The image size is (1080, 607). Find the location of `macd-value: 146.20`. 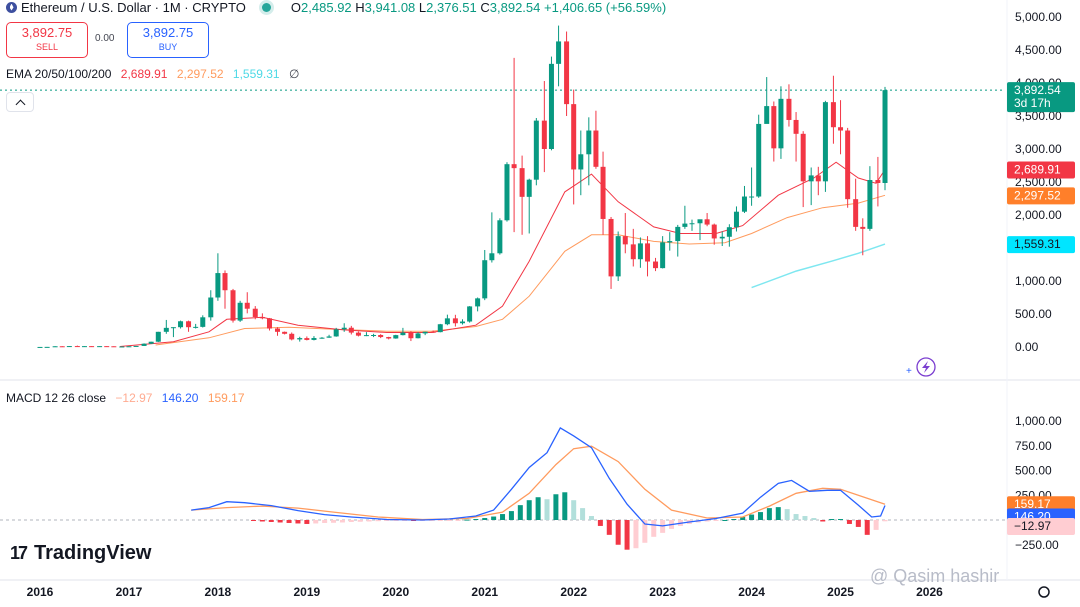

macd-value: 146.20 is located at coordinates (180, 398).